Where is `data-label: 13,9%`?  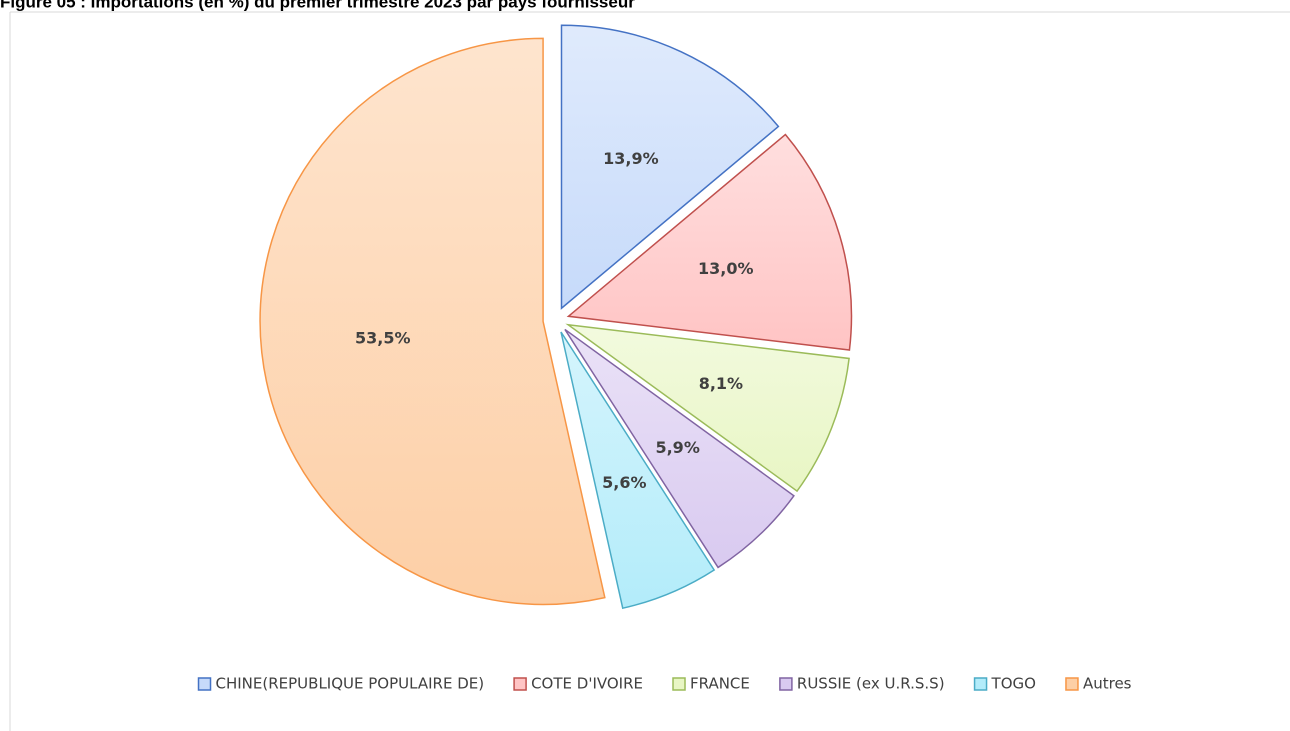
data-label: 13,9% is located at coordinates (631, 158).